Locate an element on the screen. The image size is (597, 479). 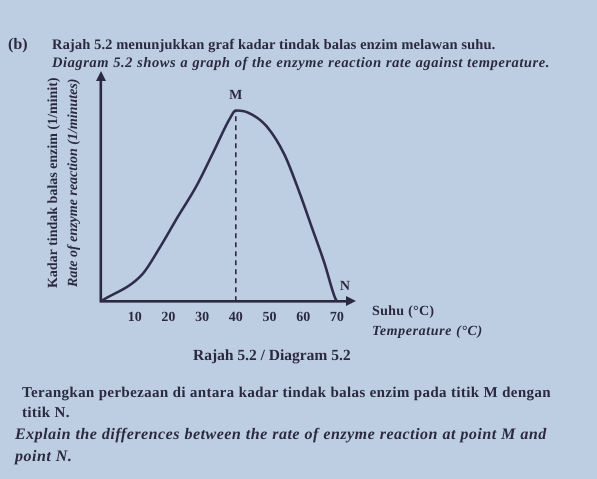
text: Terangkan perbezaan di antara kadar tindak balas enzim pada titik M dengan titik N. is located at coordinates (287, 403).